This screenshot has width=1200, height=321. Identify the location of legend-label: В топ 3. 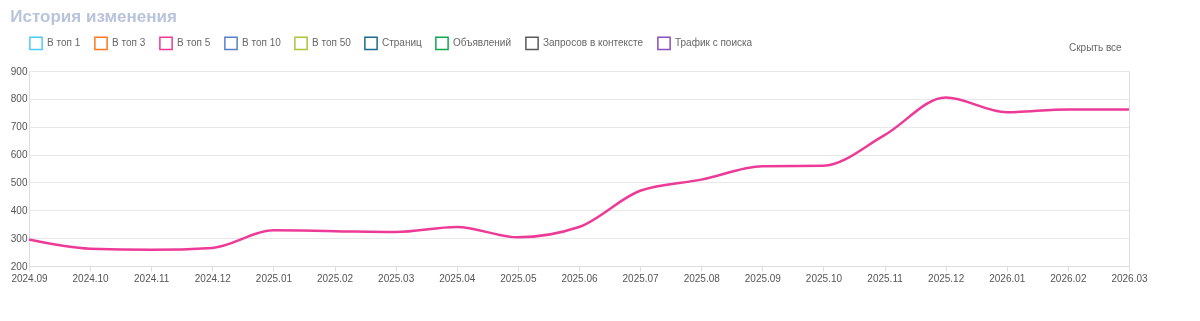
(129, 43).